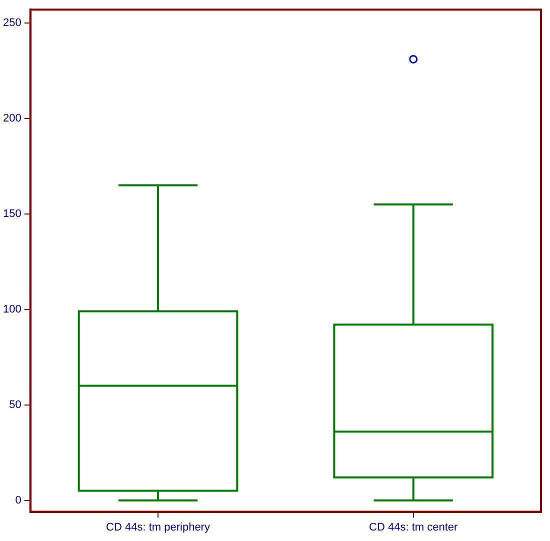  I want to click on y-tick-label: 50, so click(15, 404).